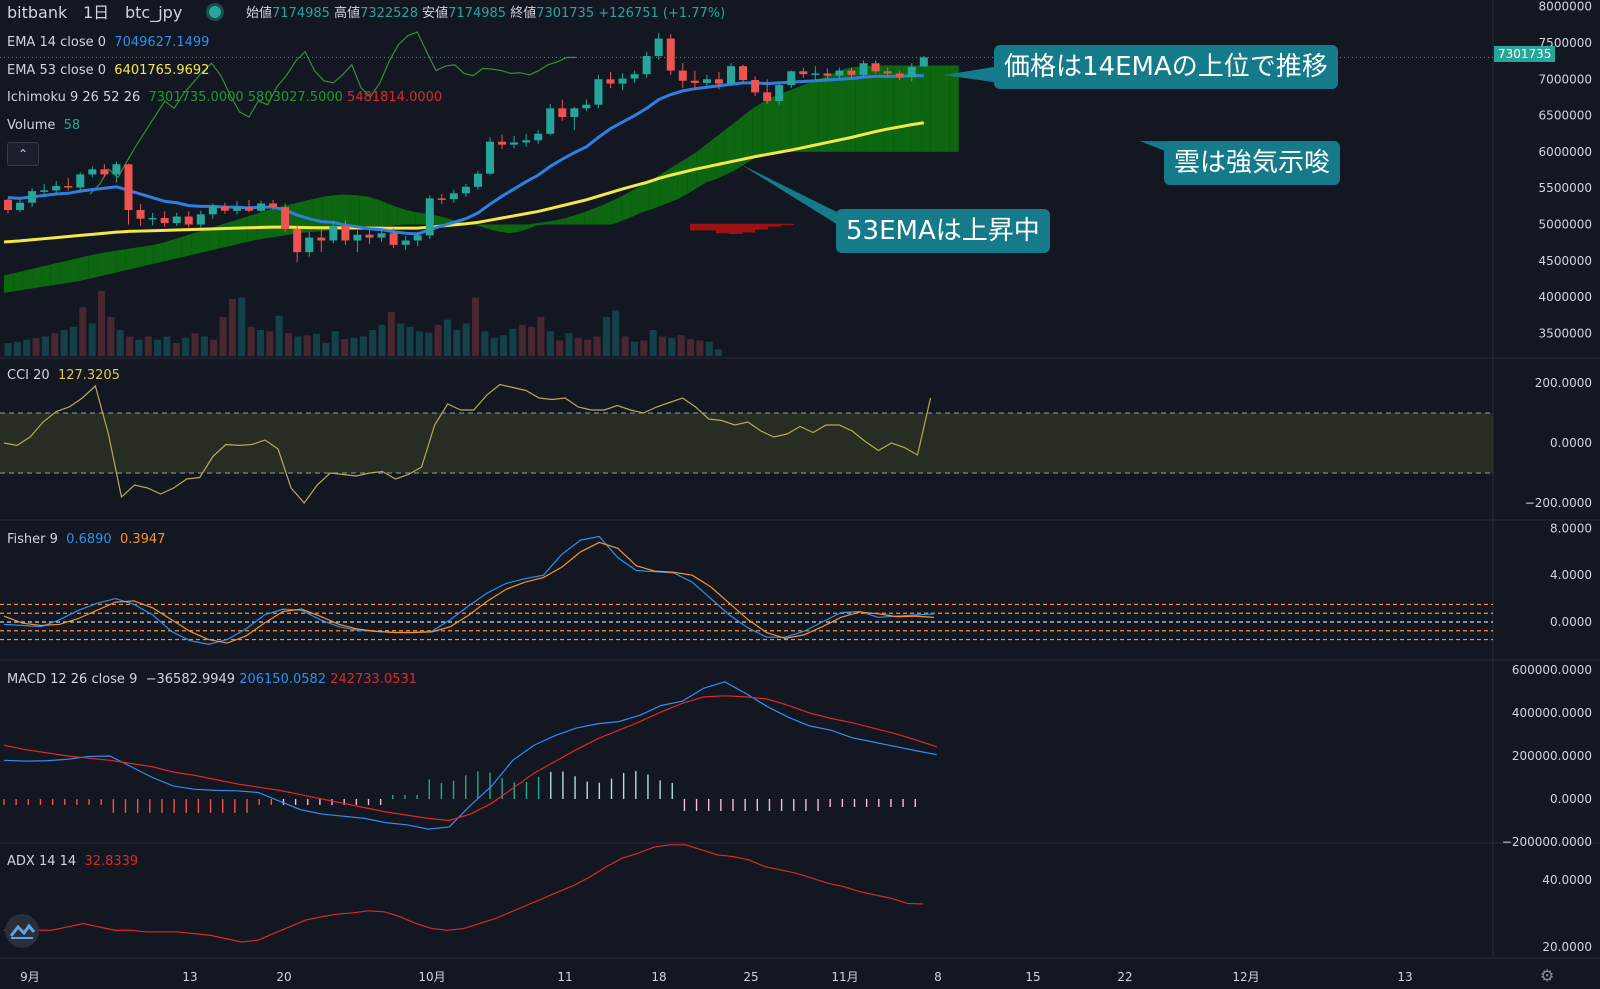  Describe the element at coordinates (43, 126) in the screenshot. I see `legend-volume: Volume 58` at that location.